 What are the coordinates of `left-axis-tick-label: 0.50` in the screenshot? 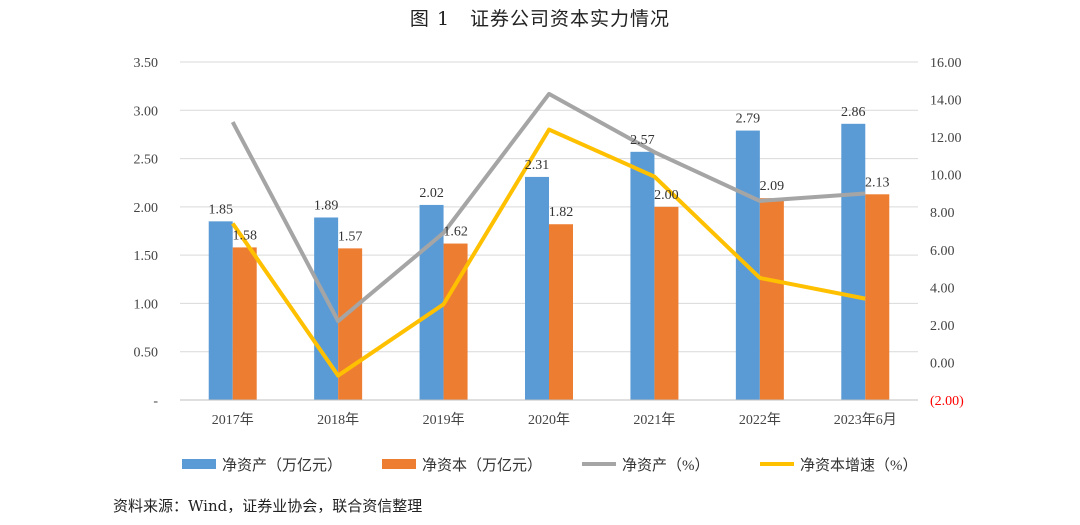 It's located at (146, 353).